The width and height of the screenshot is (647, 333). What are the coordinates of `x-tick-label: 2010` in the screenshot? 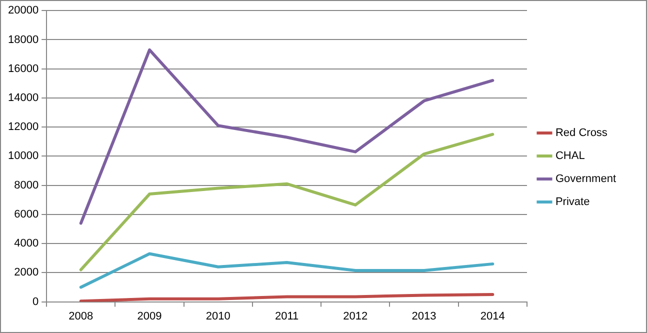 It's located at (218, 316).